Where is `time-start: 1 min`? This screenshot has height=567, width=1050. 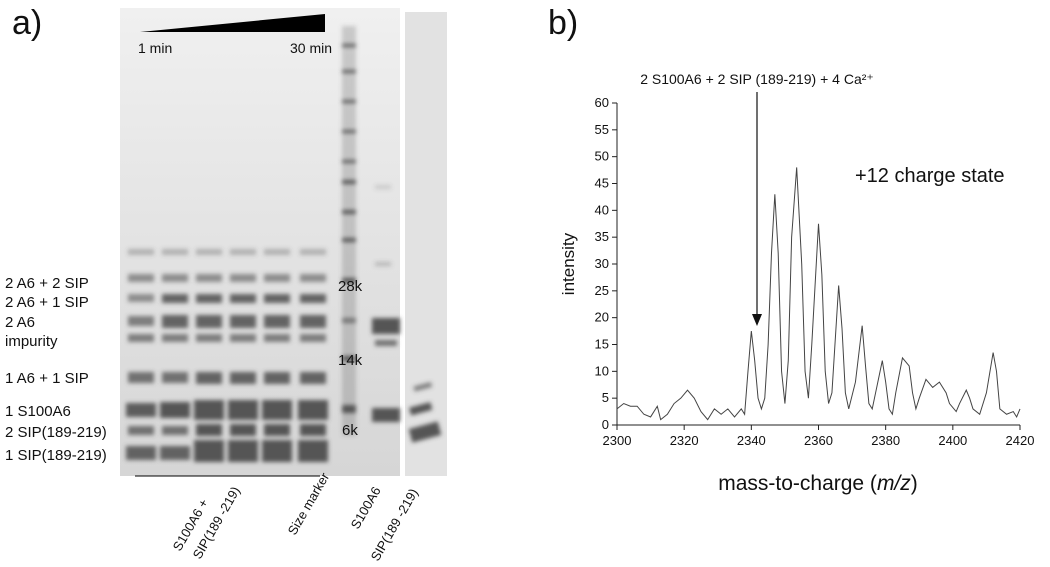 time-start: 1 min is located at coordinates (155, 48).